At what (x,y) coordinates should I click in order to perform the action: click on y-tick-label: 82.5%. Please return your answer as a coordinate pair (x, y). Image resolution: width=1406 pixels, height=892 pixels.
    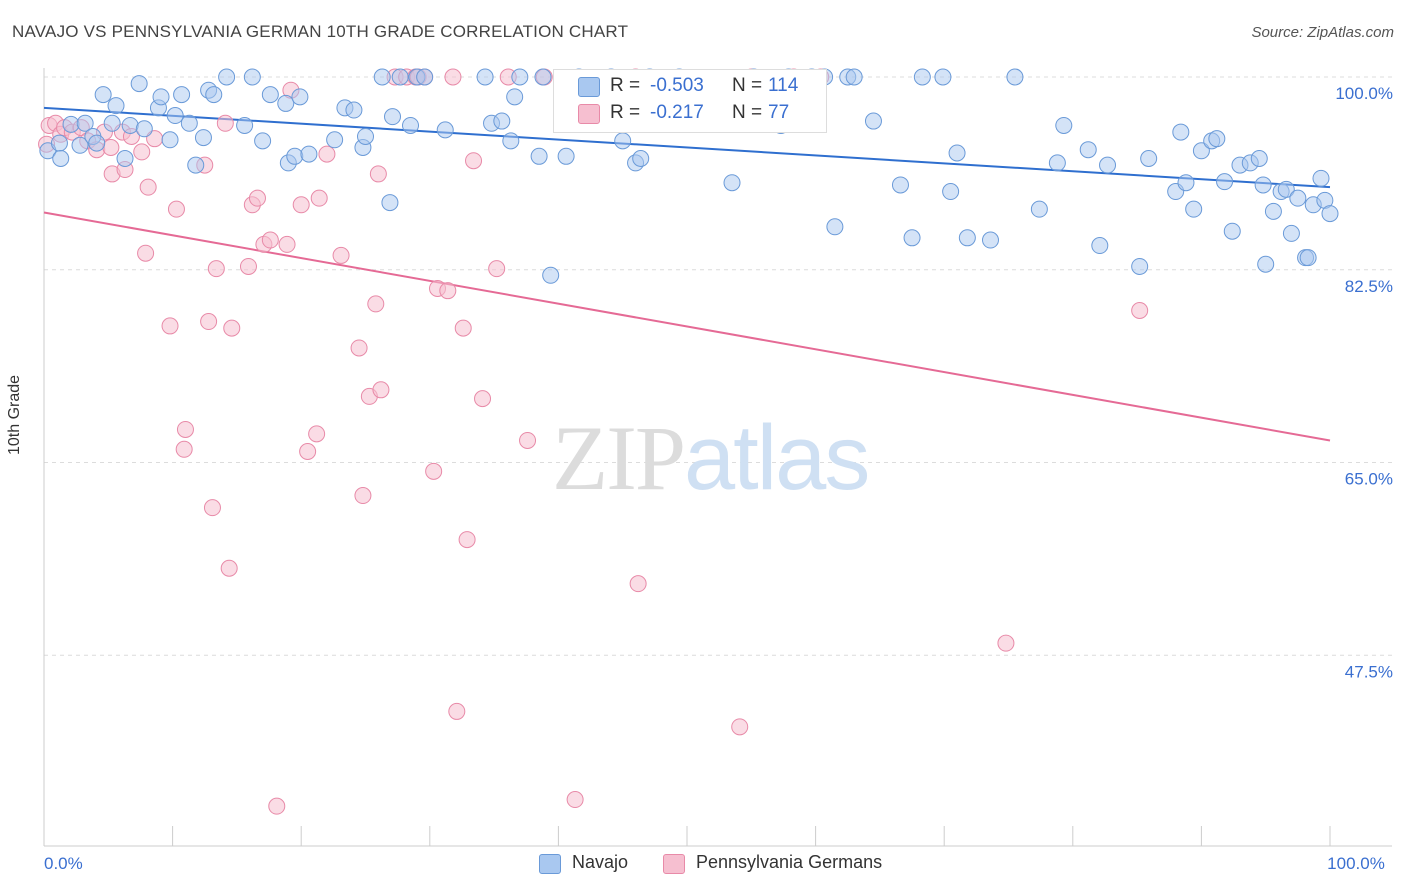
    Looking at the image, I should click on (1369, 286).